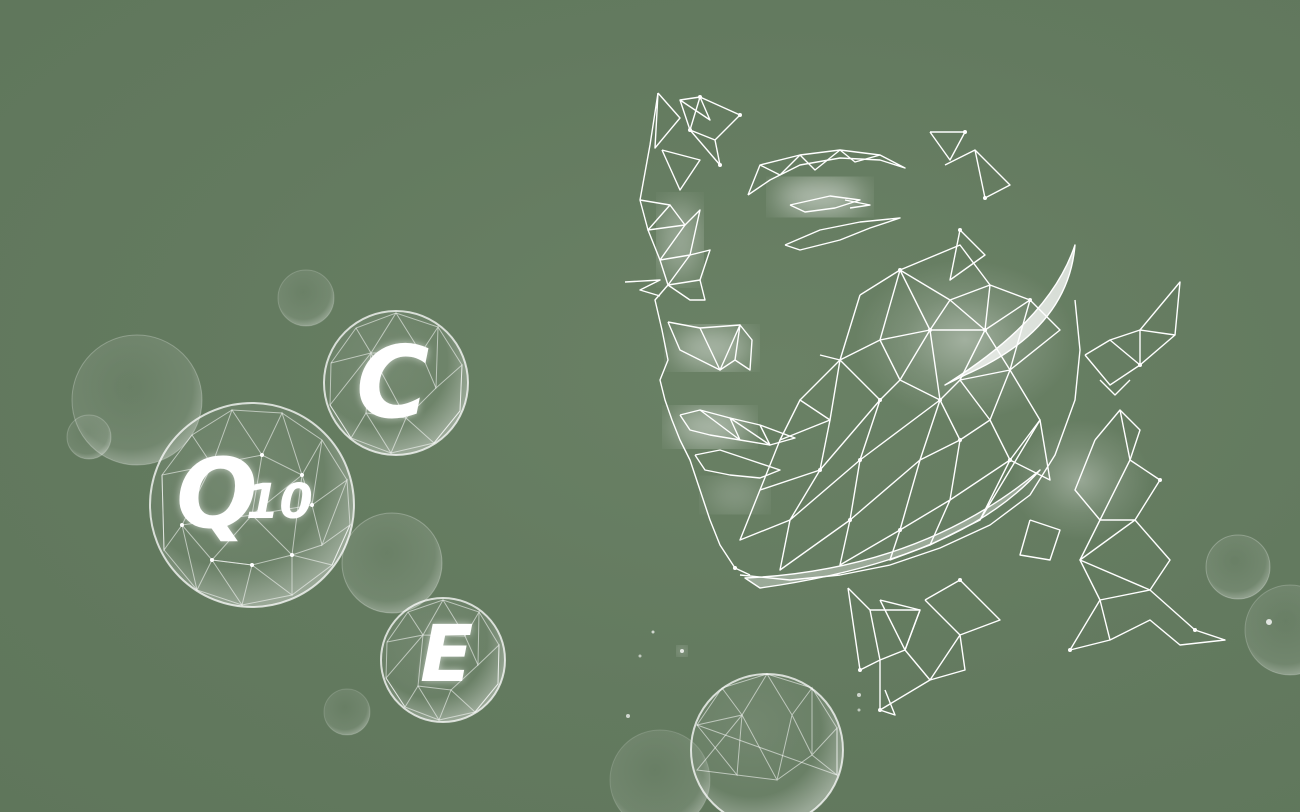 This screenshot has height=812, width=1300. I want to click on vitamin-e-label: E, so click(447, 655).